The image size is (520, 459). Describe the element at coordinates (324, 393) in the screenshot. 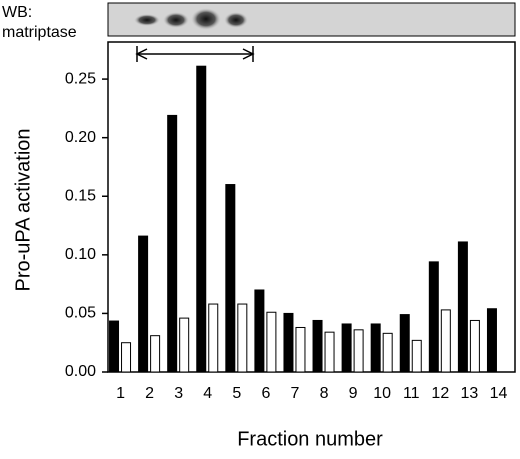

I see `x-tick-label: 8` at that location.